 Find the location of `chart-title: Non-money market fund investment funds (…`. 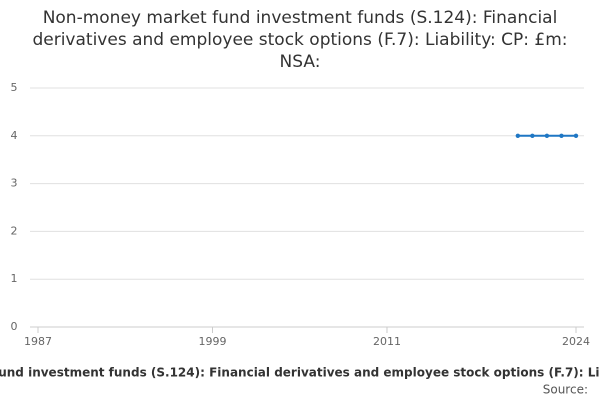

chart-title: Non-money market fund investment funds (… is located at coordinates (299, 40).